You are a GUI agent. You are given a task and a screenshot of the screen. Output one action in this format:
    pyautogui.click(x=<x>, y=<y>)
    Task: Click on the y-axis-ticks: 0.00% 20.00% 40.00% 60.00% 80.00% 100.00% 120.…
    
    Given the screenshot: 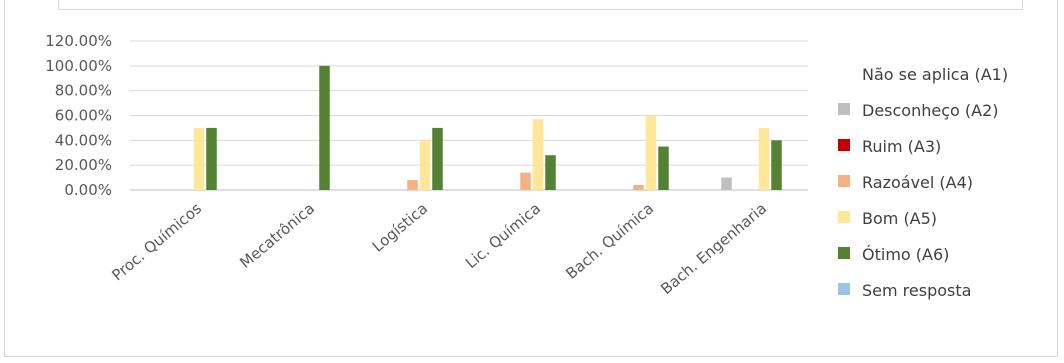 What is the action you would take?
    pyautogui.click(x=78, y=115)
    